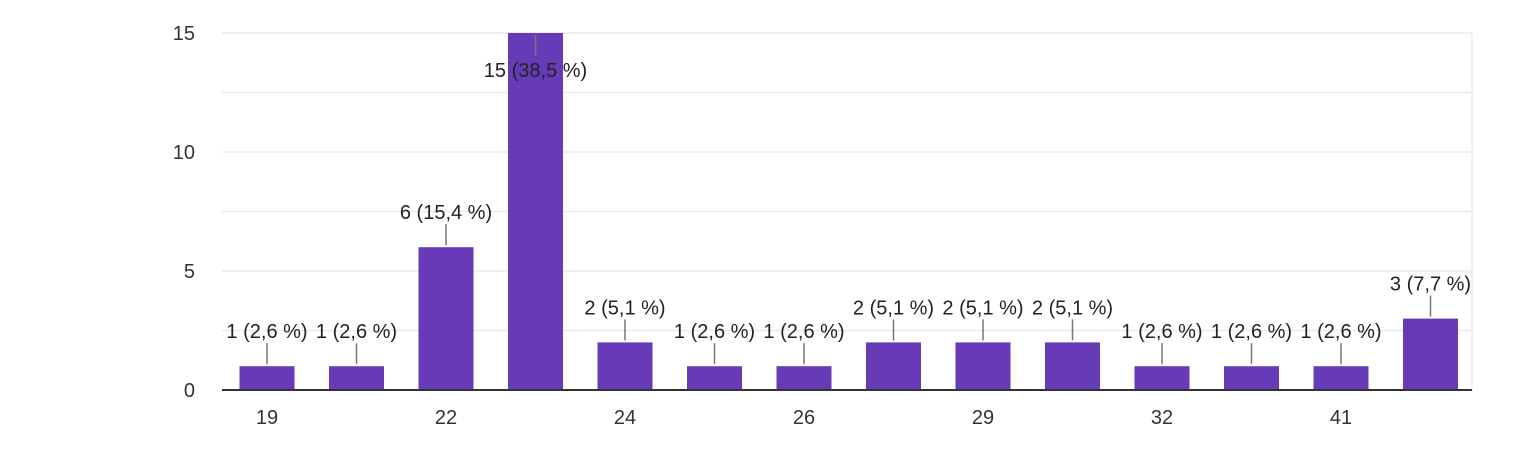 This screenshot has width=1535, height=456. Describe the element at coordinates (184, 212) in the screenshot. I see `y-tick-labels: 0 5 10 15` at that location.